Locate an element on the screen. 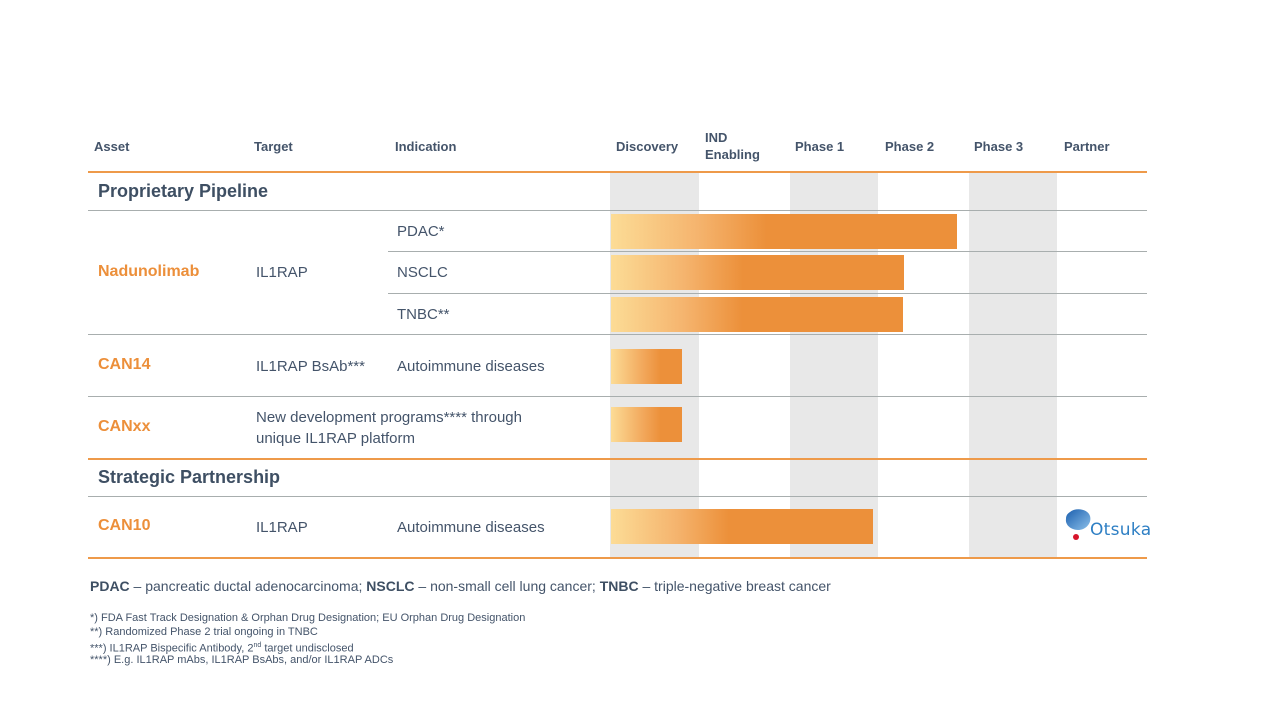 Image resolution: width=1280 pixels, height=720 pixels. target-nadunolimab: IL1RAP is located at coordinates (282, 272).